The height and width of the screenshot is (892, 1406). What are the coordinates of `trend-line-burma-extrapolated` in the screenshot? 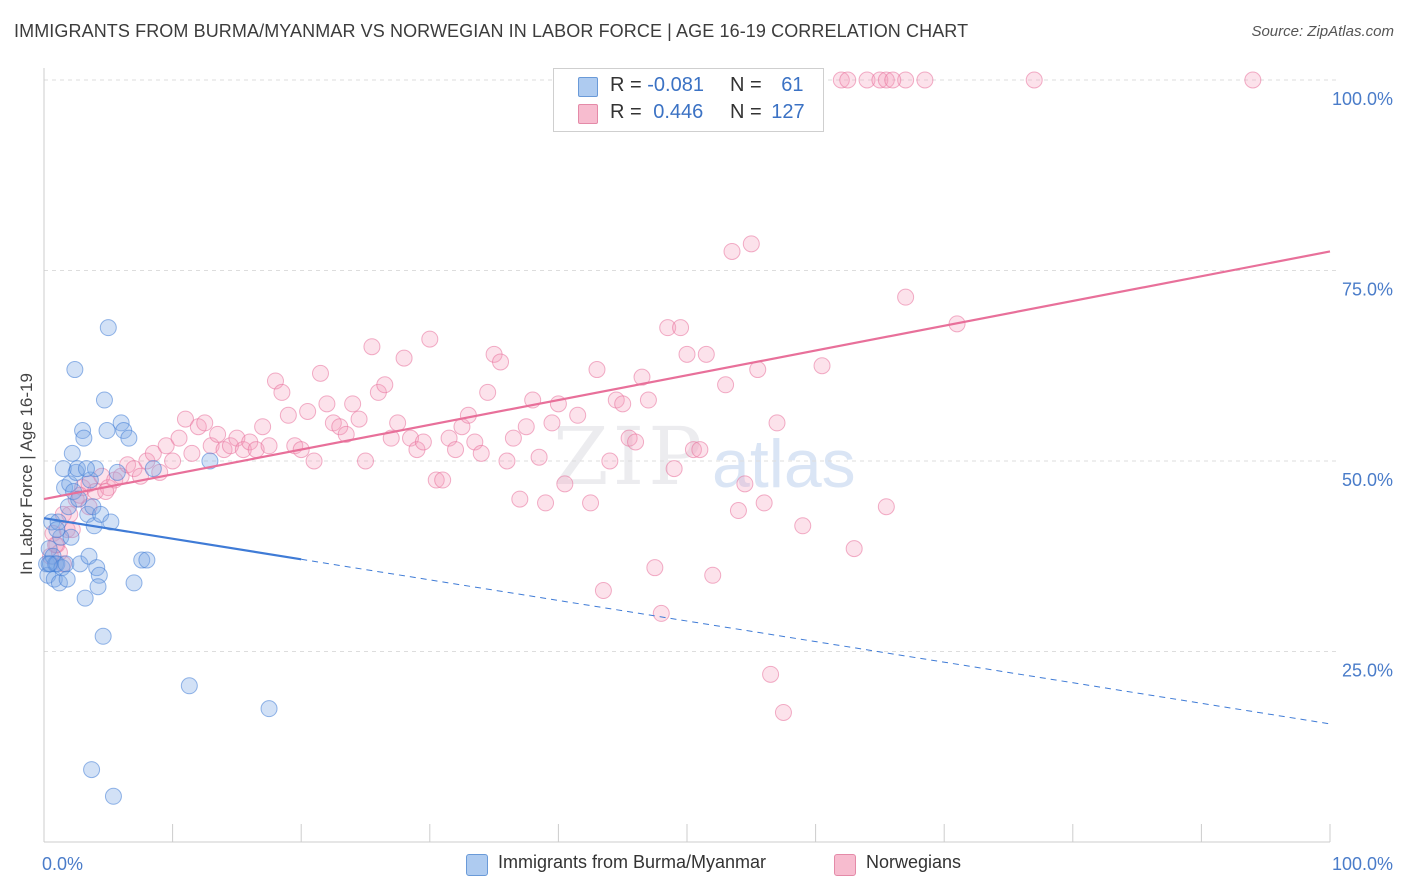 It's located at (816, 641).